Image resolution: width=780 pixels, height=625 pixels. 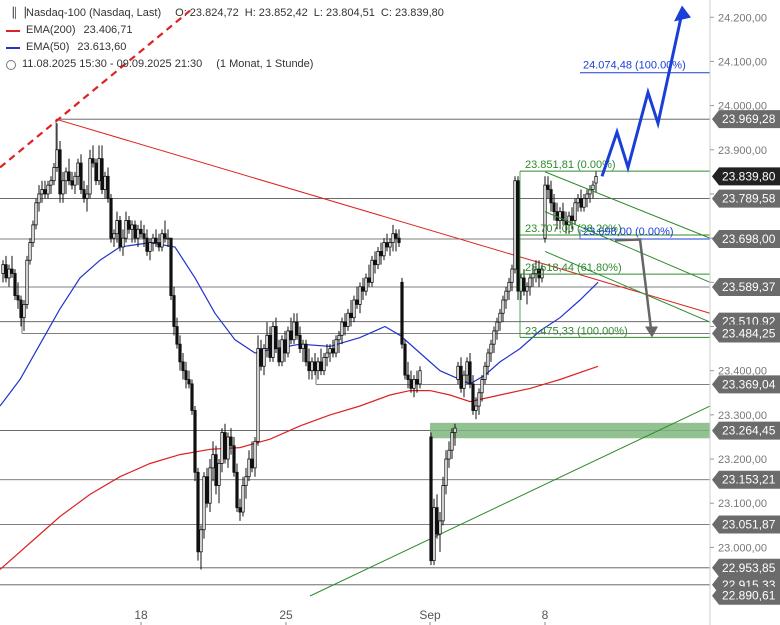 I want to click on price-tag: 22.953,85, so click(x=746, y=567).